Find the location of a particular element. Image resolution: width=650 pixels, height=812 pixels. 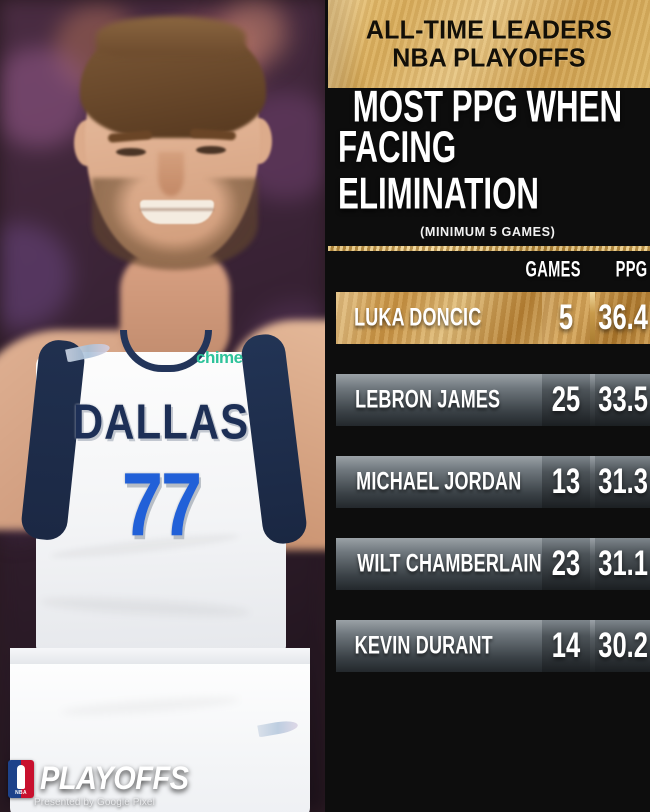

player-stats-cell: 23 31.1 is located at coordinates (596, 564).